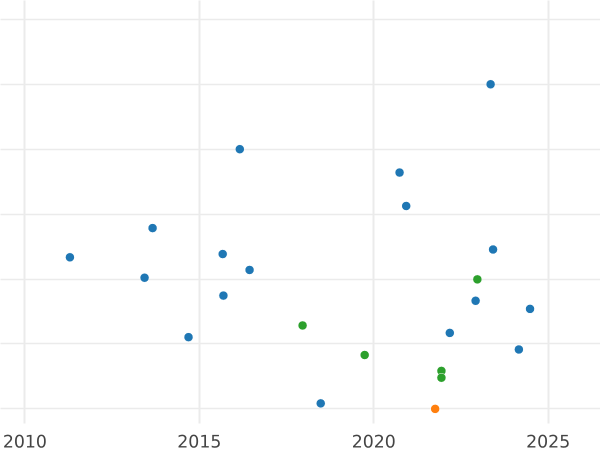  Describe the element at coordinates (24, 441) in the screenshot. I see `x-tick-label: 2010` at that location.